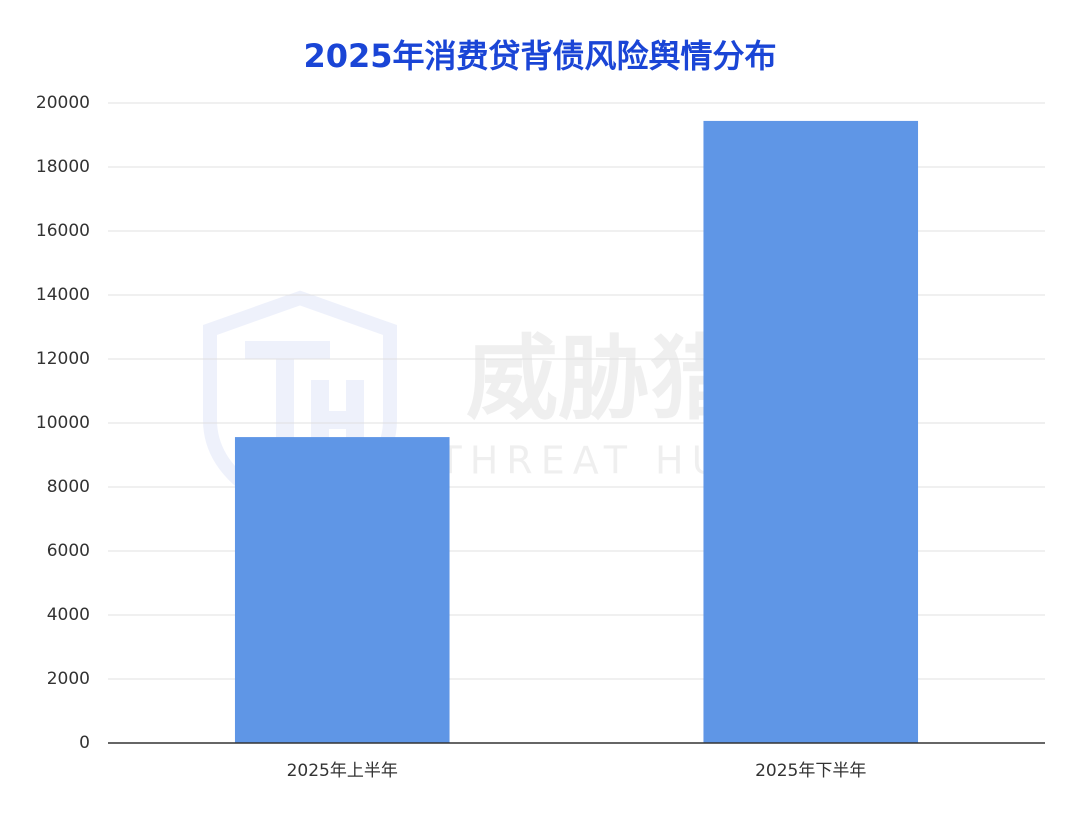 This screenshot has height=815, width=1080. Describe the element at coordinates (63, 295) in the screenshot. I see `y-tick-label: 14000` at that location.